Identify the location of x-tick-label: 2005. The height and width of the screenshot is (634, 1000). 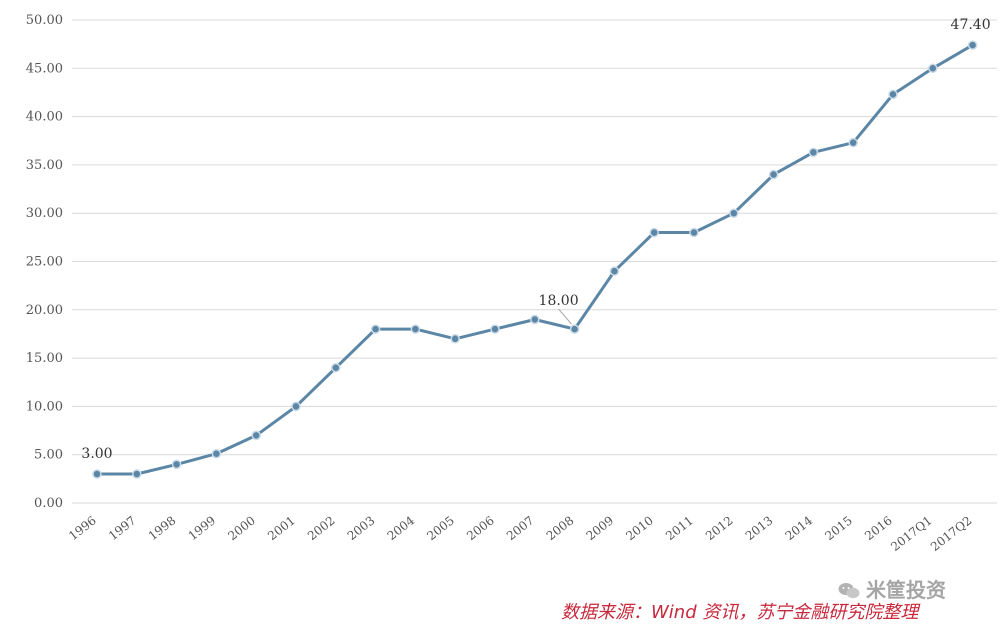
(440, 528).